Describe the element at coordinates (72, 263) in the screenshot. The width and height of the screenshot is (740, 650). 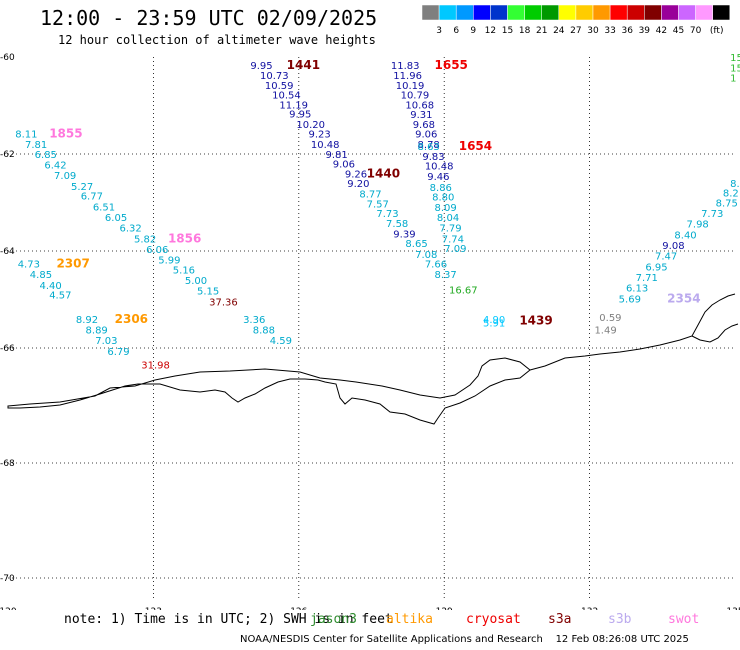
I see `pass-time-label: 2307` at that location.